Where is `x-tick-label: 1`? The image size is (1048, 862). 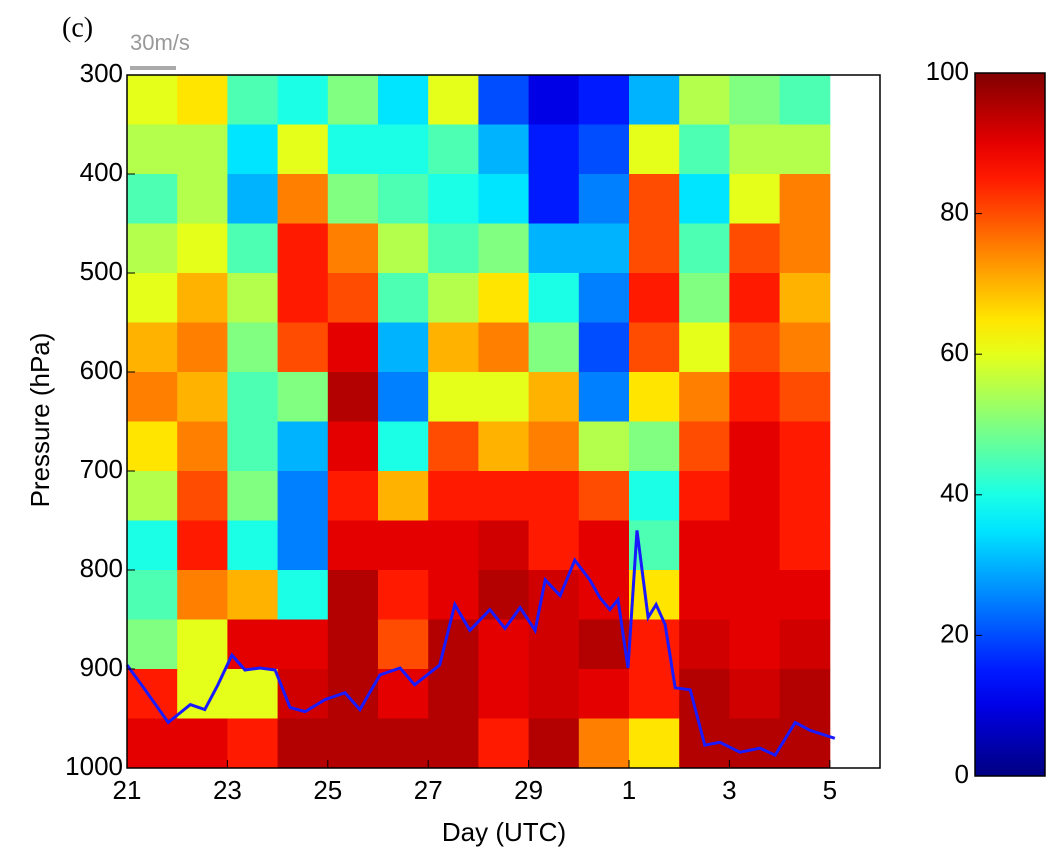 x-tick-label: 1 is located at coordinates (629, 790).